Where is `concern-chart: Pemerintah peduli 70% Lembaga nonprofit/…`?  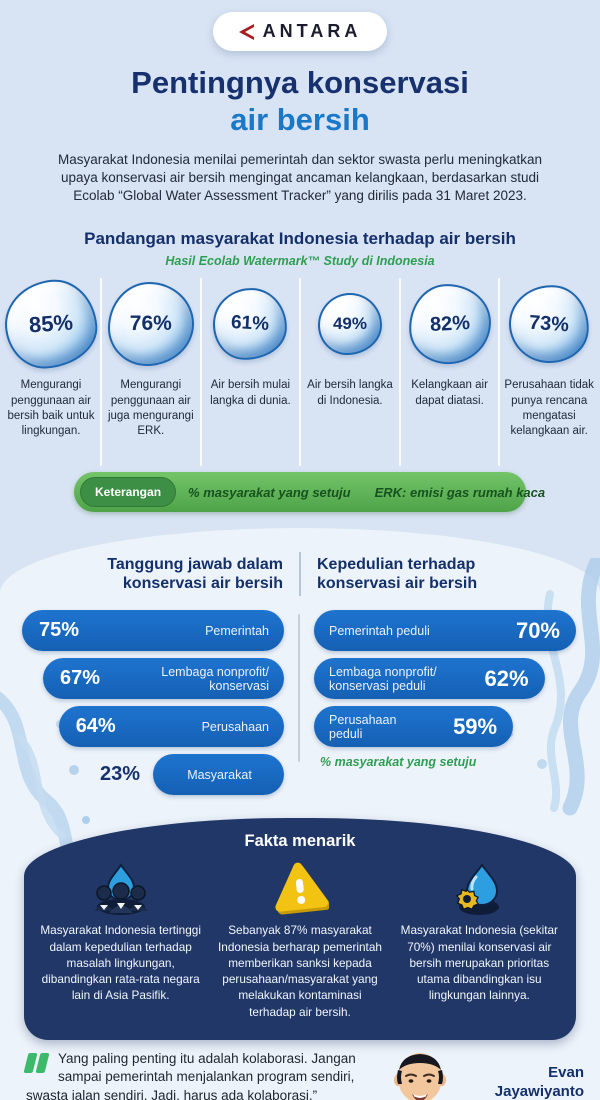
concern-chart: Pemerintah peduli 70% Lembaga nonprofit/… is located at coordinates (445, 706).